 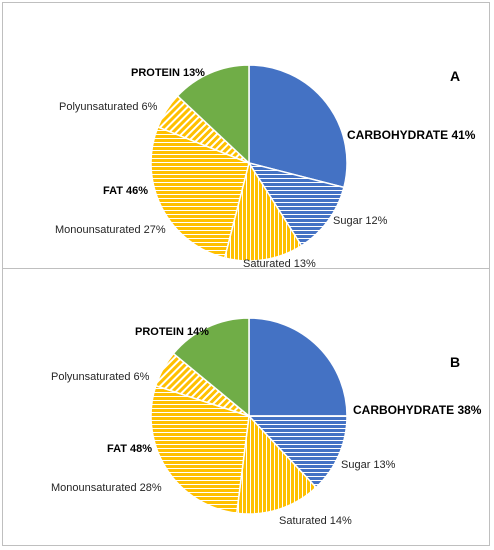 I want to click on slice-label-monounsaturated-27: Monounsaturated 27%, so click(x=110, y=230).